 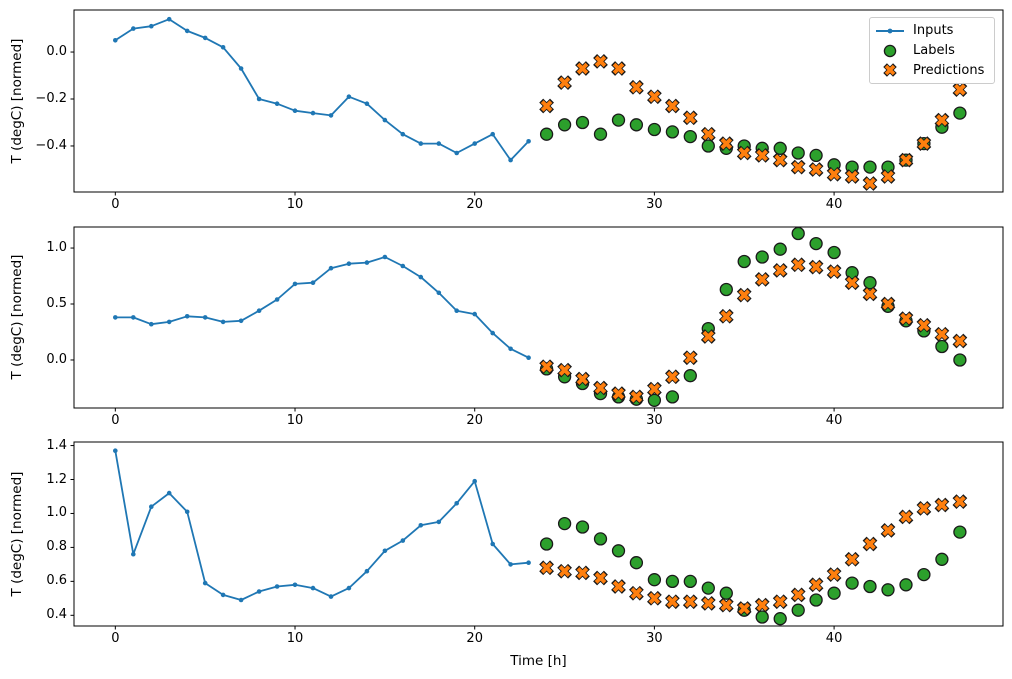 What do you see at coordinates (538, 661) in the screenshot?
I see `x-axis-label: Time [h]` at bounding box center [538, 661].